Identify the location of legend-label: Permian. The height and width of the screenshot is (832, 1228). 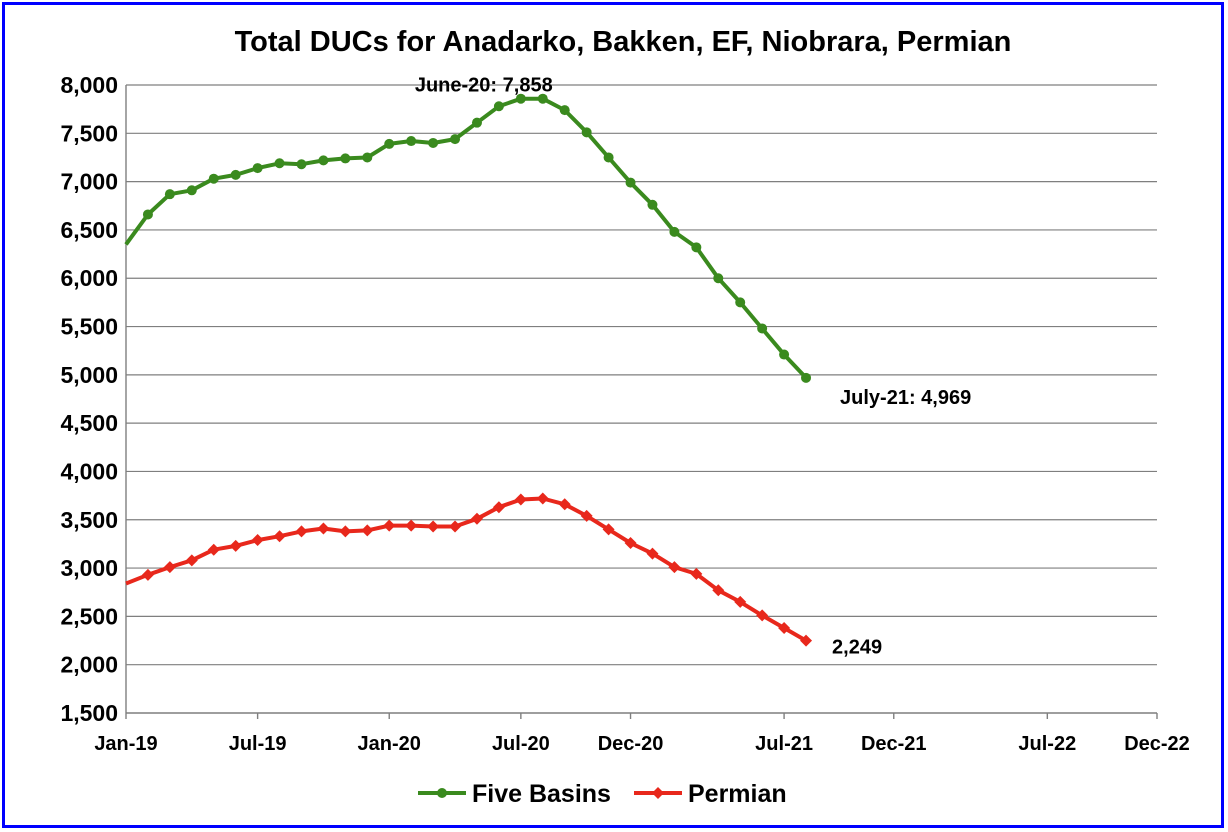
(737, 794).